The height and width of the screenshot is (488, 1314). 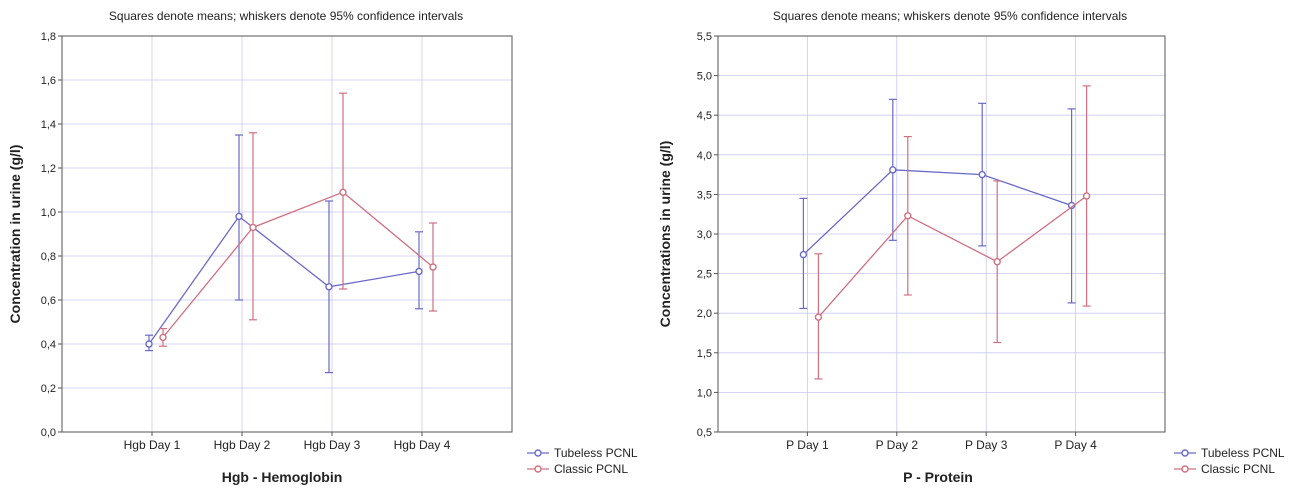 I want to click on y-tick-label: 0,2, so click(x=48, y=389).